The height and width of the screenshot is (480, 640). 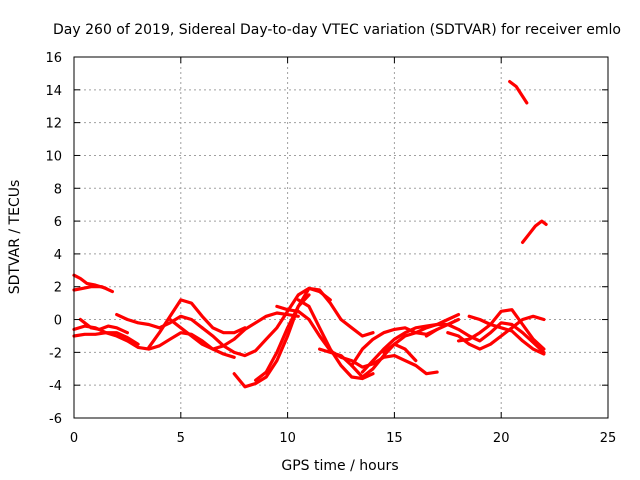 What do you see at coordinates (74, 438) in the screenshot?
I see `x-tick-label: 0` at bounding box center [74, 438].